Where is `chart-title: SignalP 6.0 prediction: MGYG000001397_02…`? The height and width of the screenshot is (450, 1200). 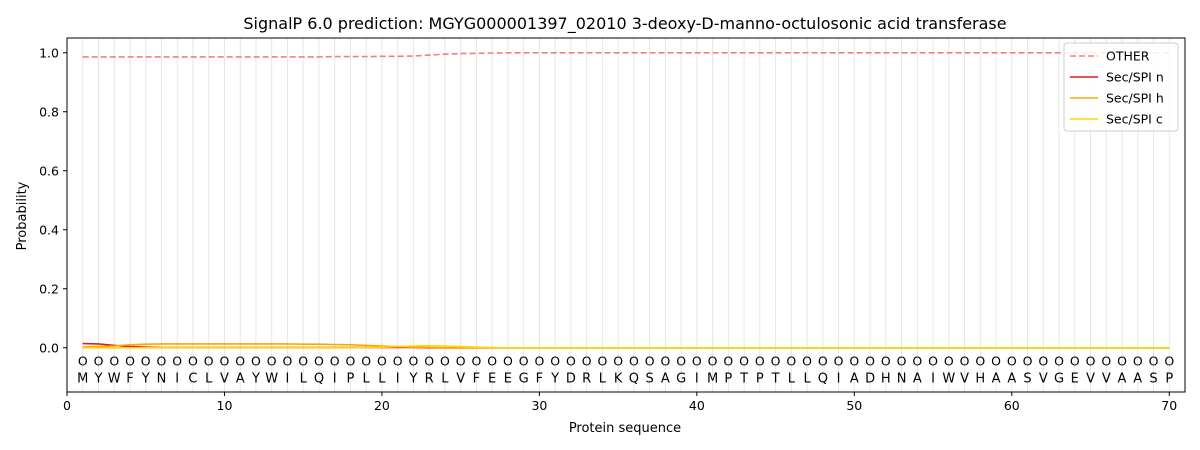 chart-title: SignalP 6.0 prediction: MGYG000001397_02… is located at coordinates (624, 24).